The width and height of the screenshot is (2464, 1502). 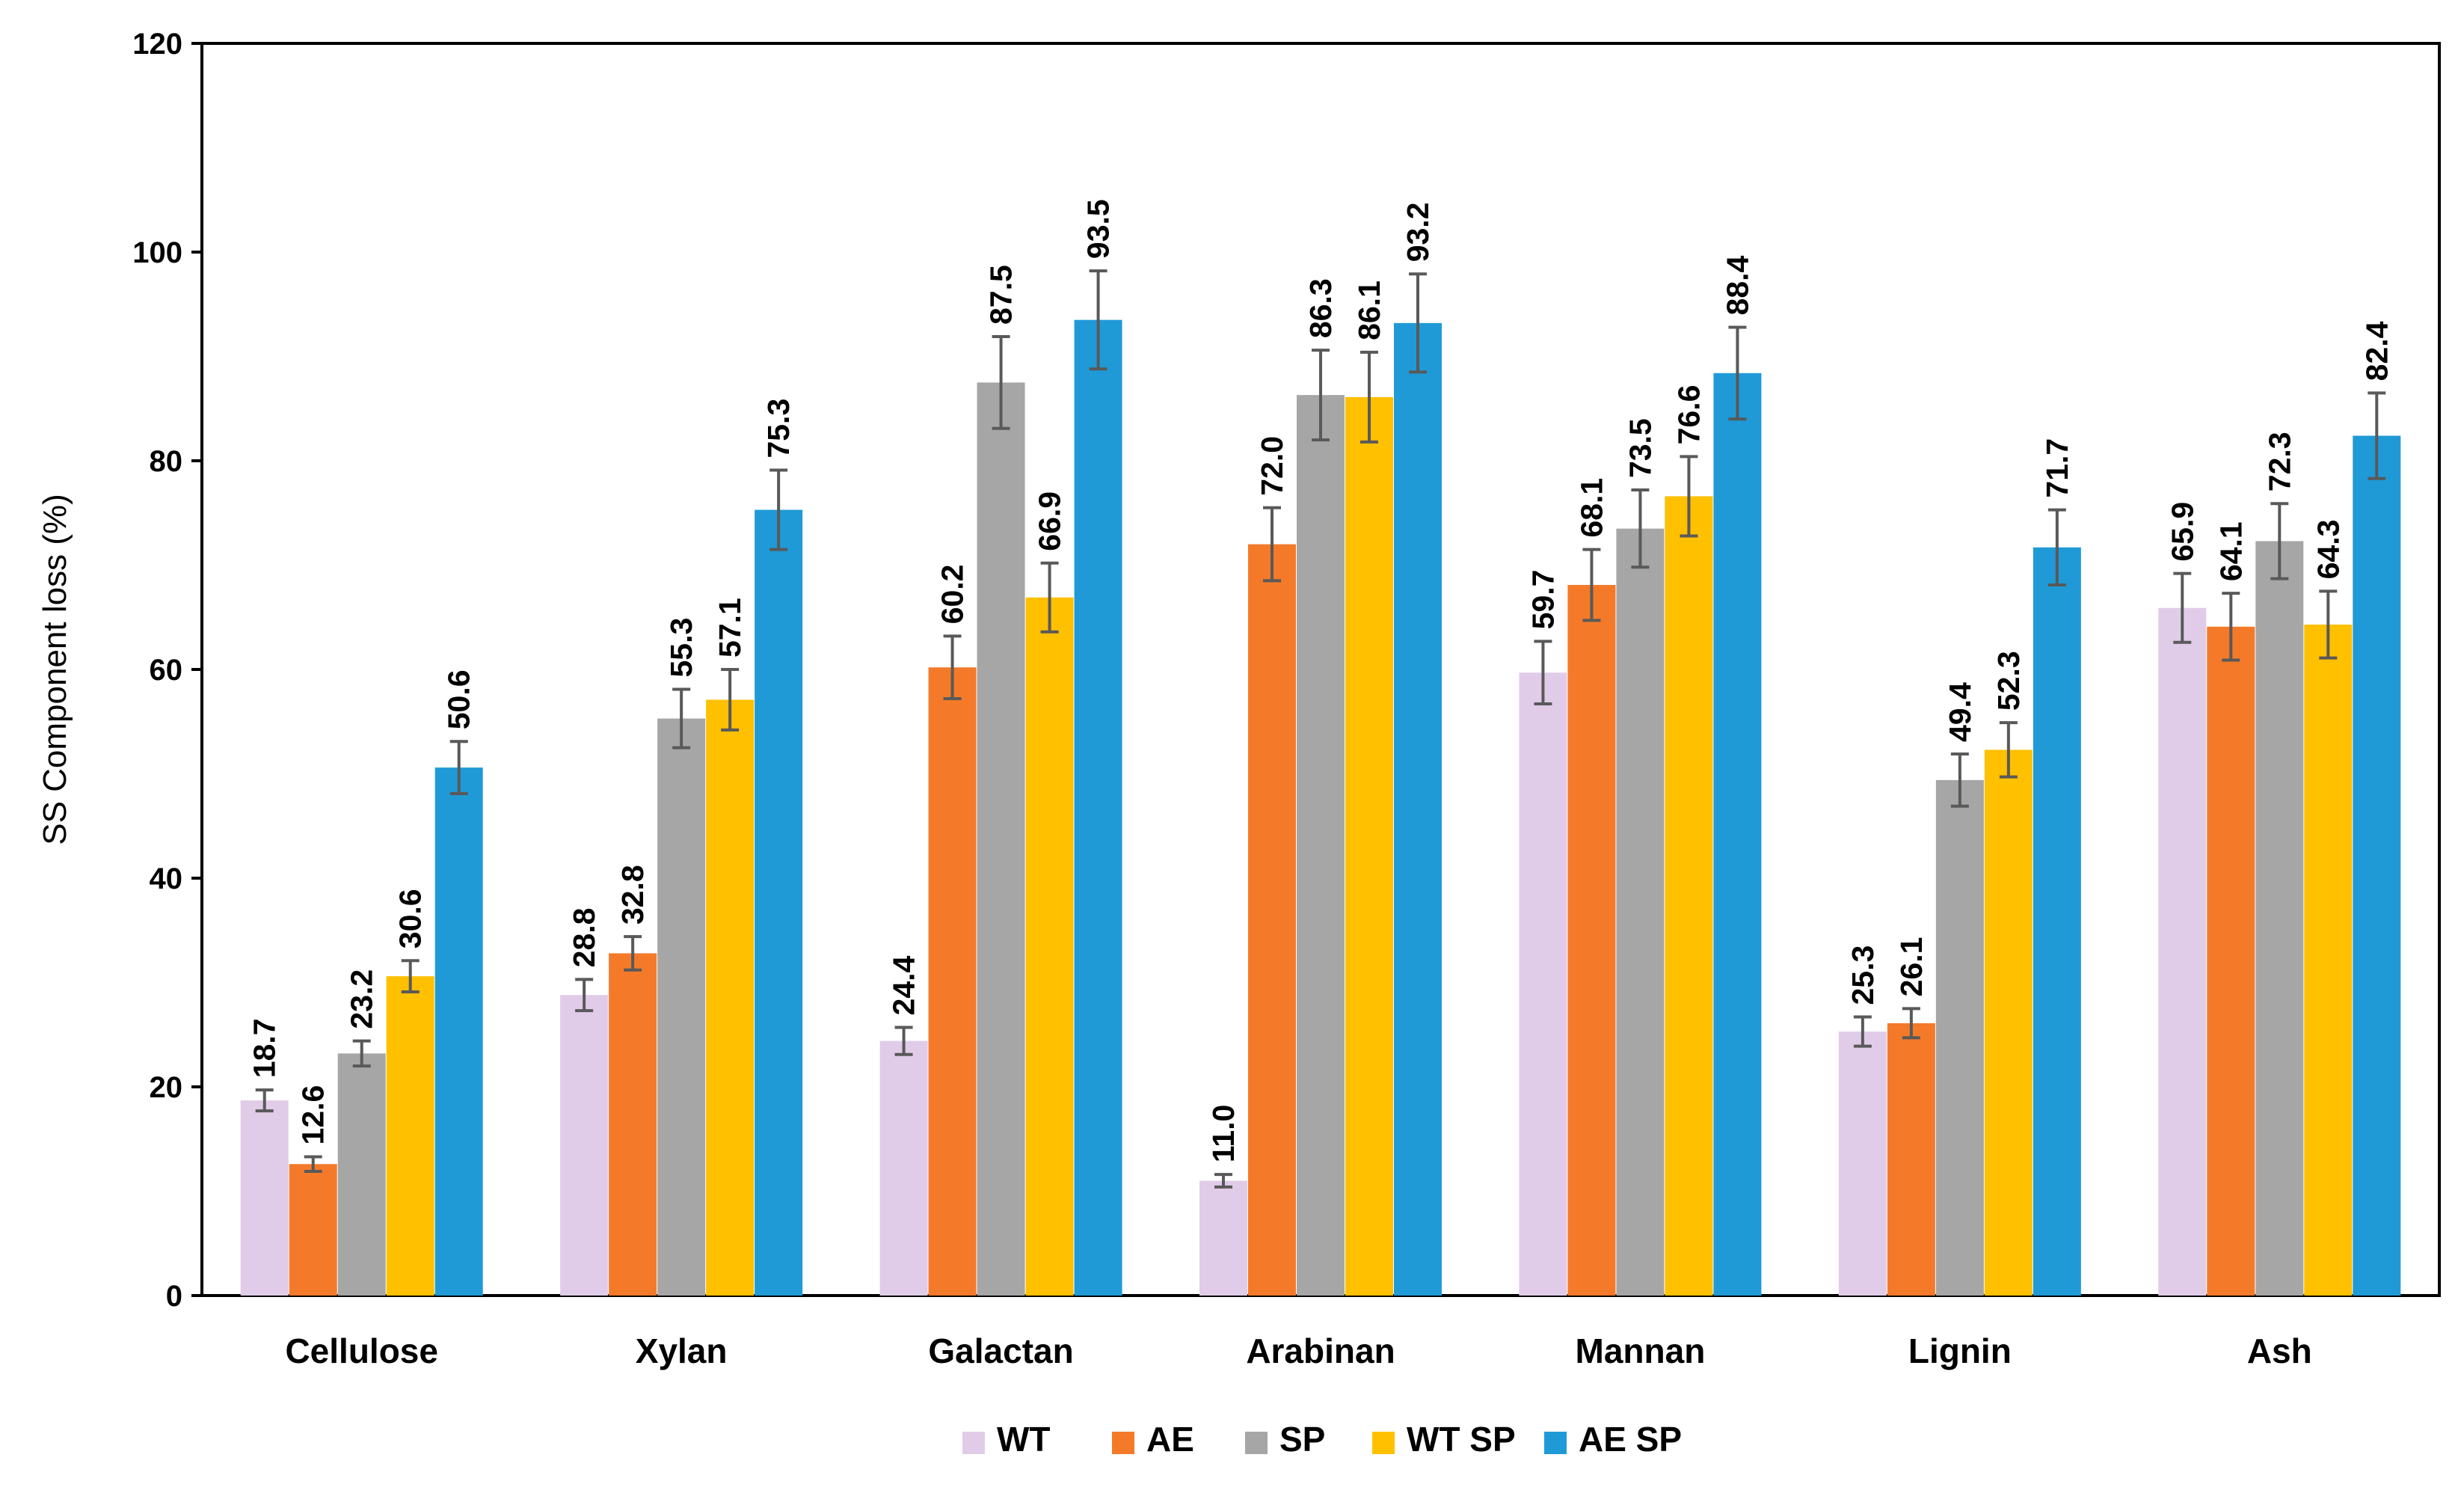 I want to click on bar-ae-sp-ash, so click(x=2377, y=865).